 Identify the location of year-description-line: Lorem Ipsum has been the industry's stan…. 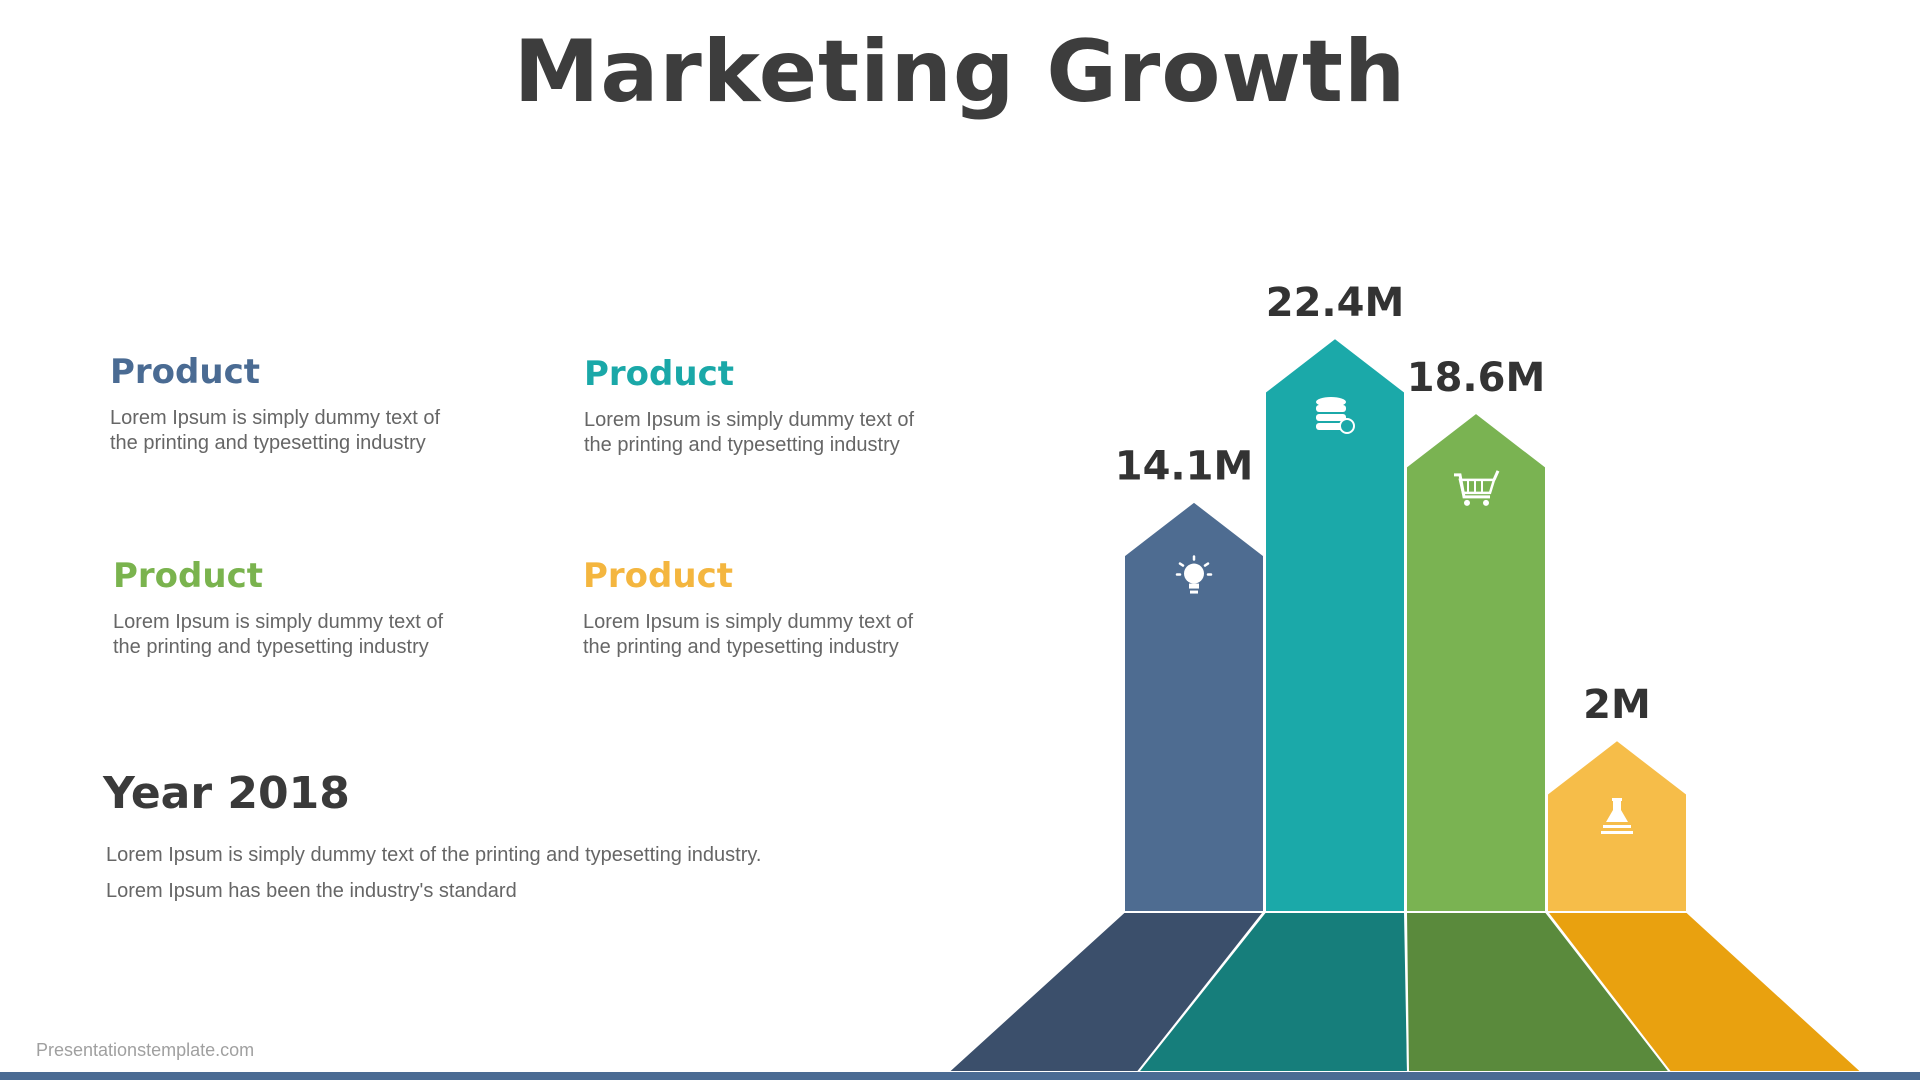
(311, 891).